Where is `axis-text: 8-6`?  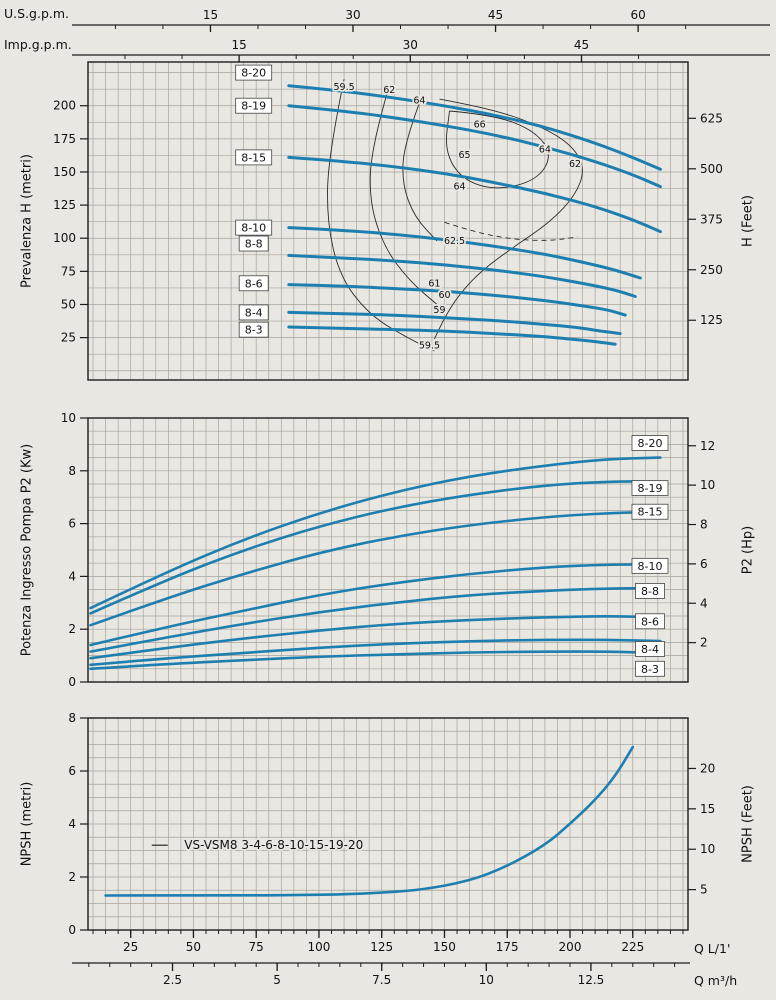
axis-text: 8-6 is located at coordinates (254, 283).